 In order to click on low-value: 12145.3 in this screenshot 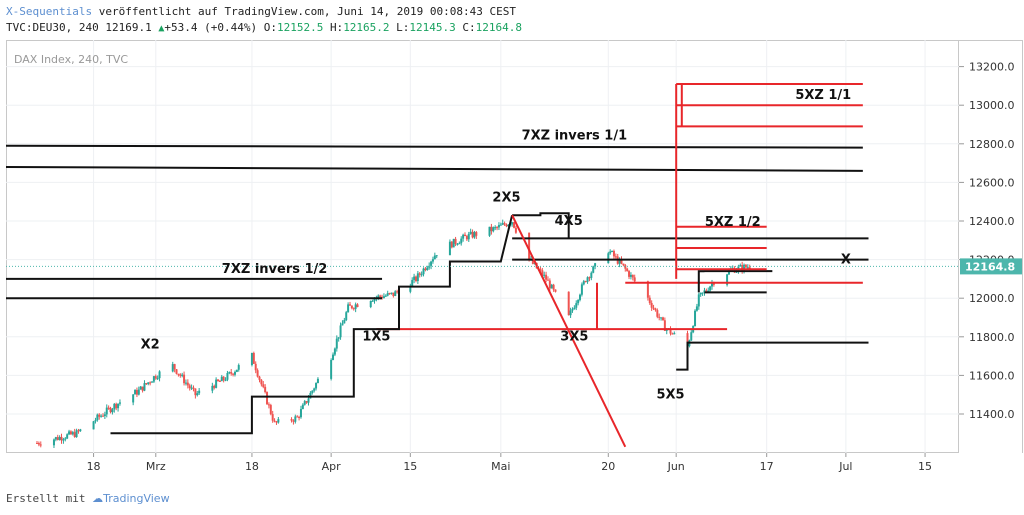, I will do `click(432, 27)`.